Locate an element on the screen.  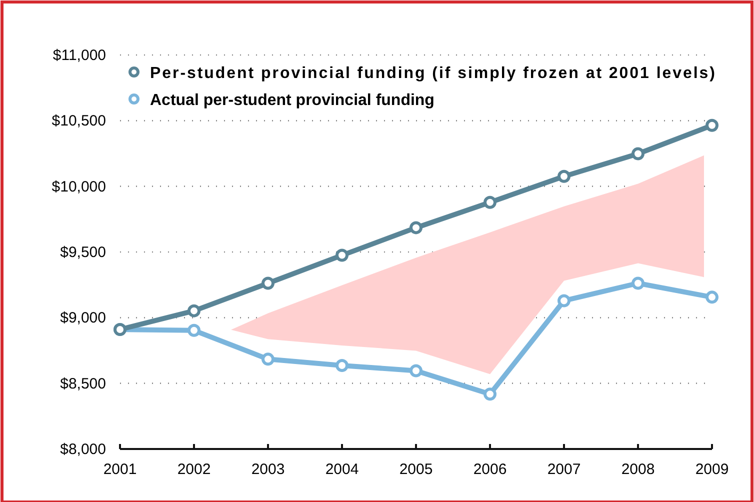
y-tick-label: $8,500 is located at coordinates (83, 383).